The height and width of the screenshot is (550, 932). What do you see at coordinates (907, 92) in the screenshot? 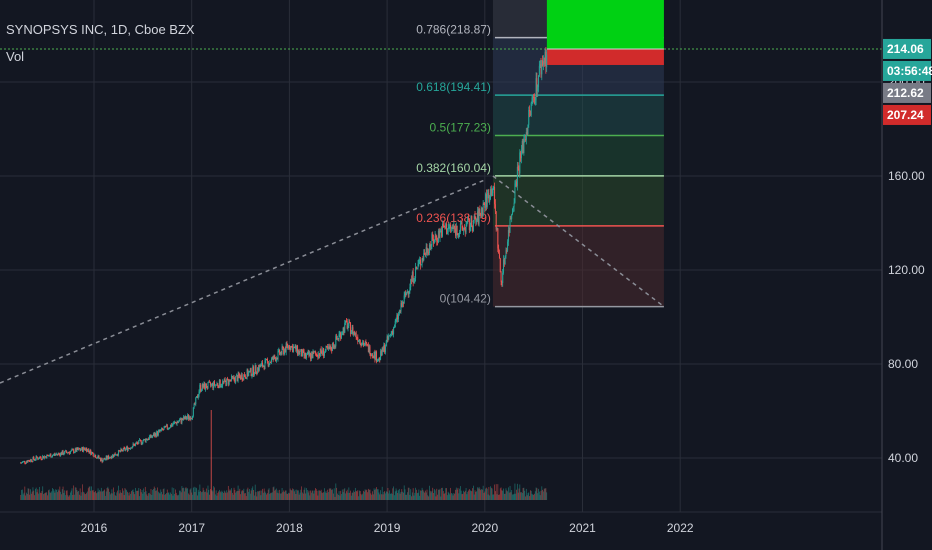
I see `price-label-box` at bounding box center [907, 92].